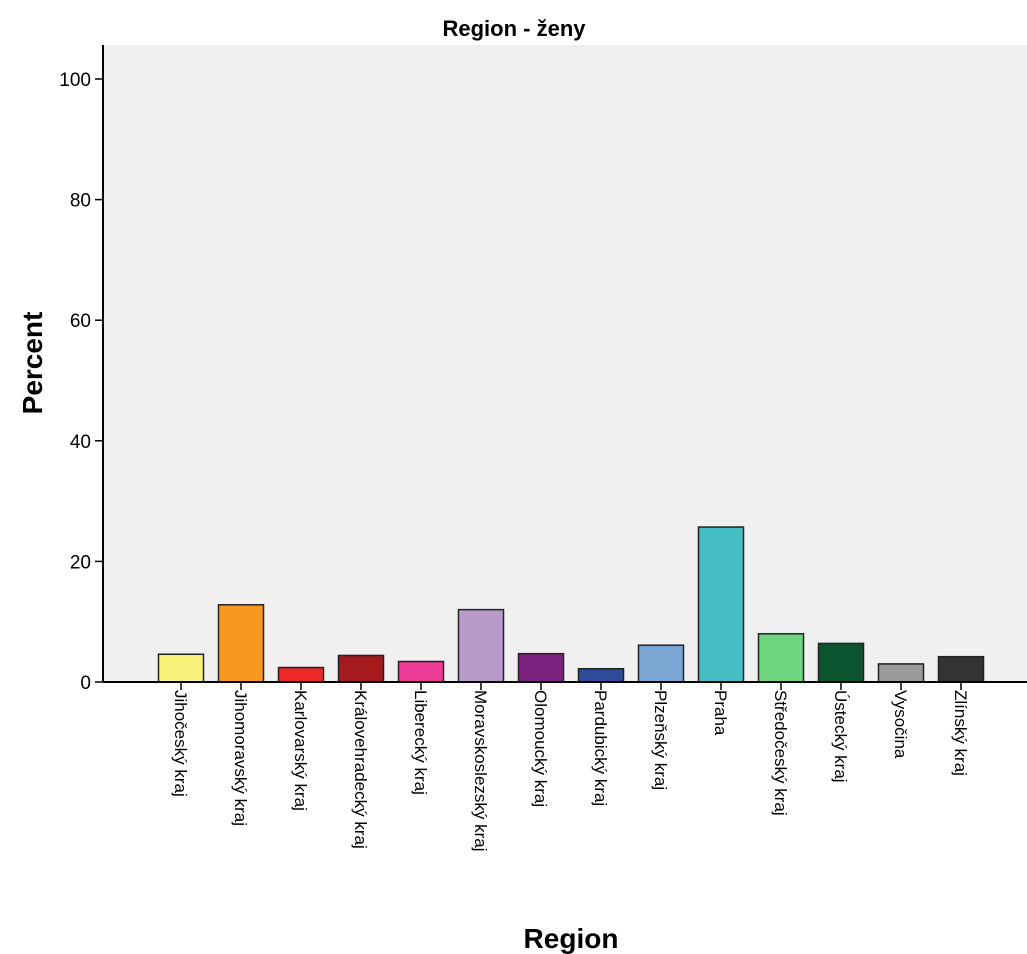 This screenshot has height=954, width=1027. What do you see at coordinates (660, 740) in the screenshot?
I see `x-tick-label: Plzeňský kraj` at bounding box center [660, 740].